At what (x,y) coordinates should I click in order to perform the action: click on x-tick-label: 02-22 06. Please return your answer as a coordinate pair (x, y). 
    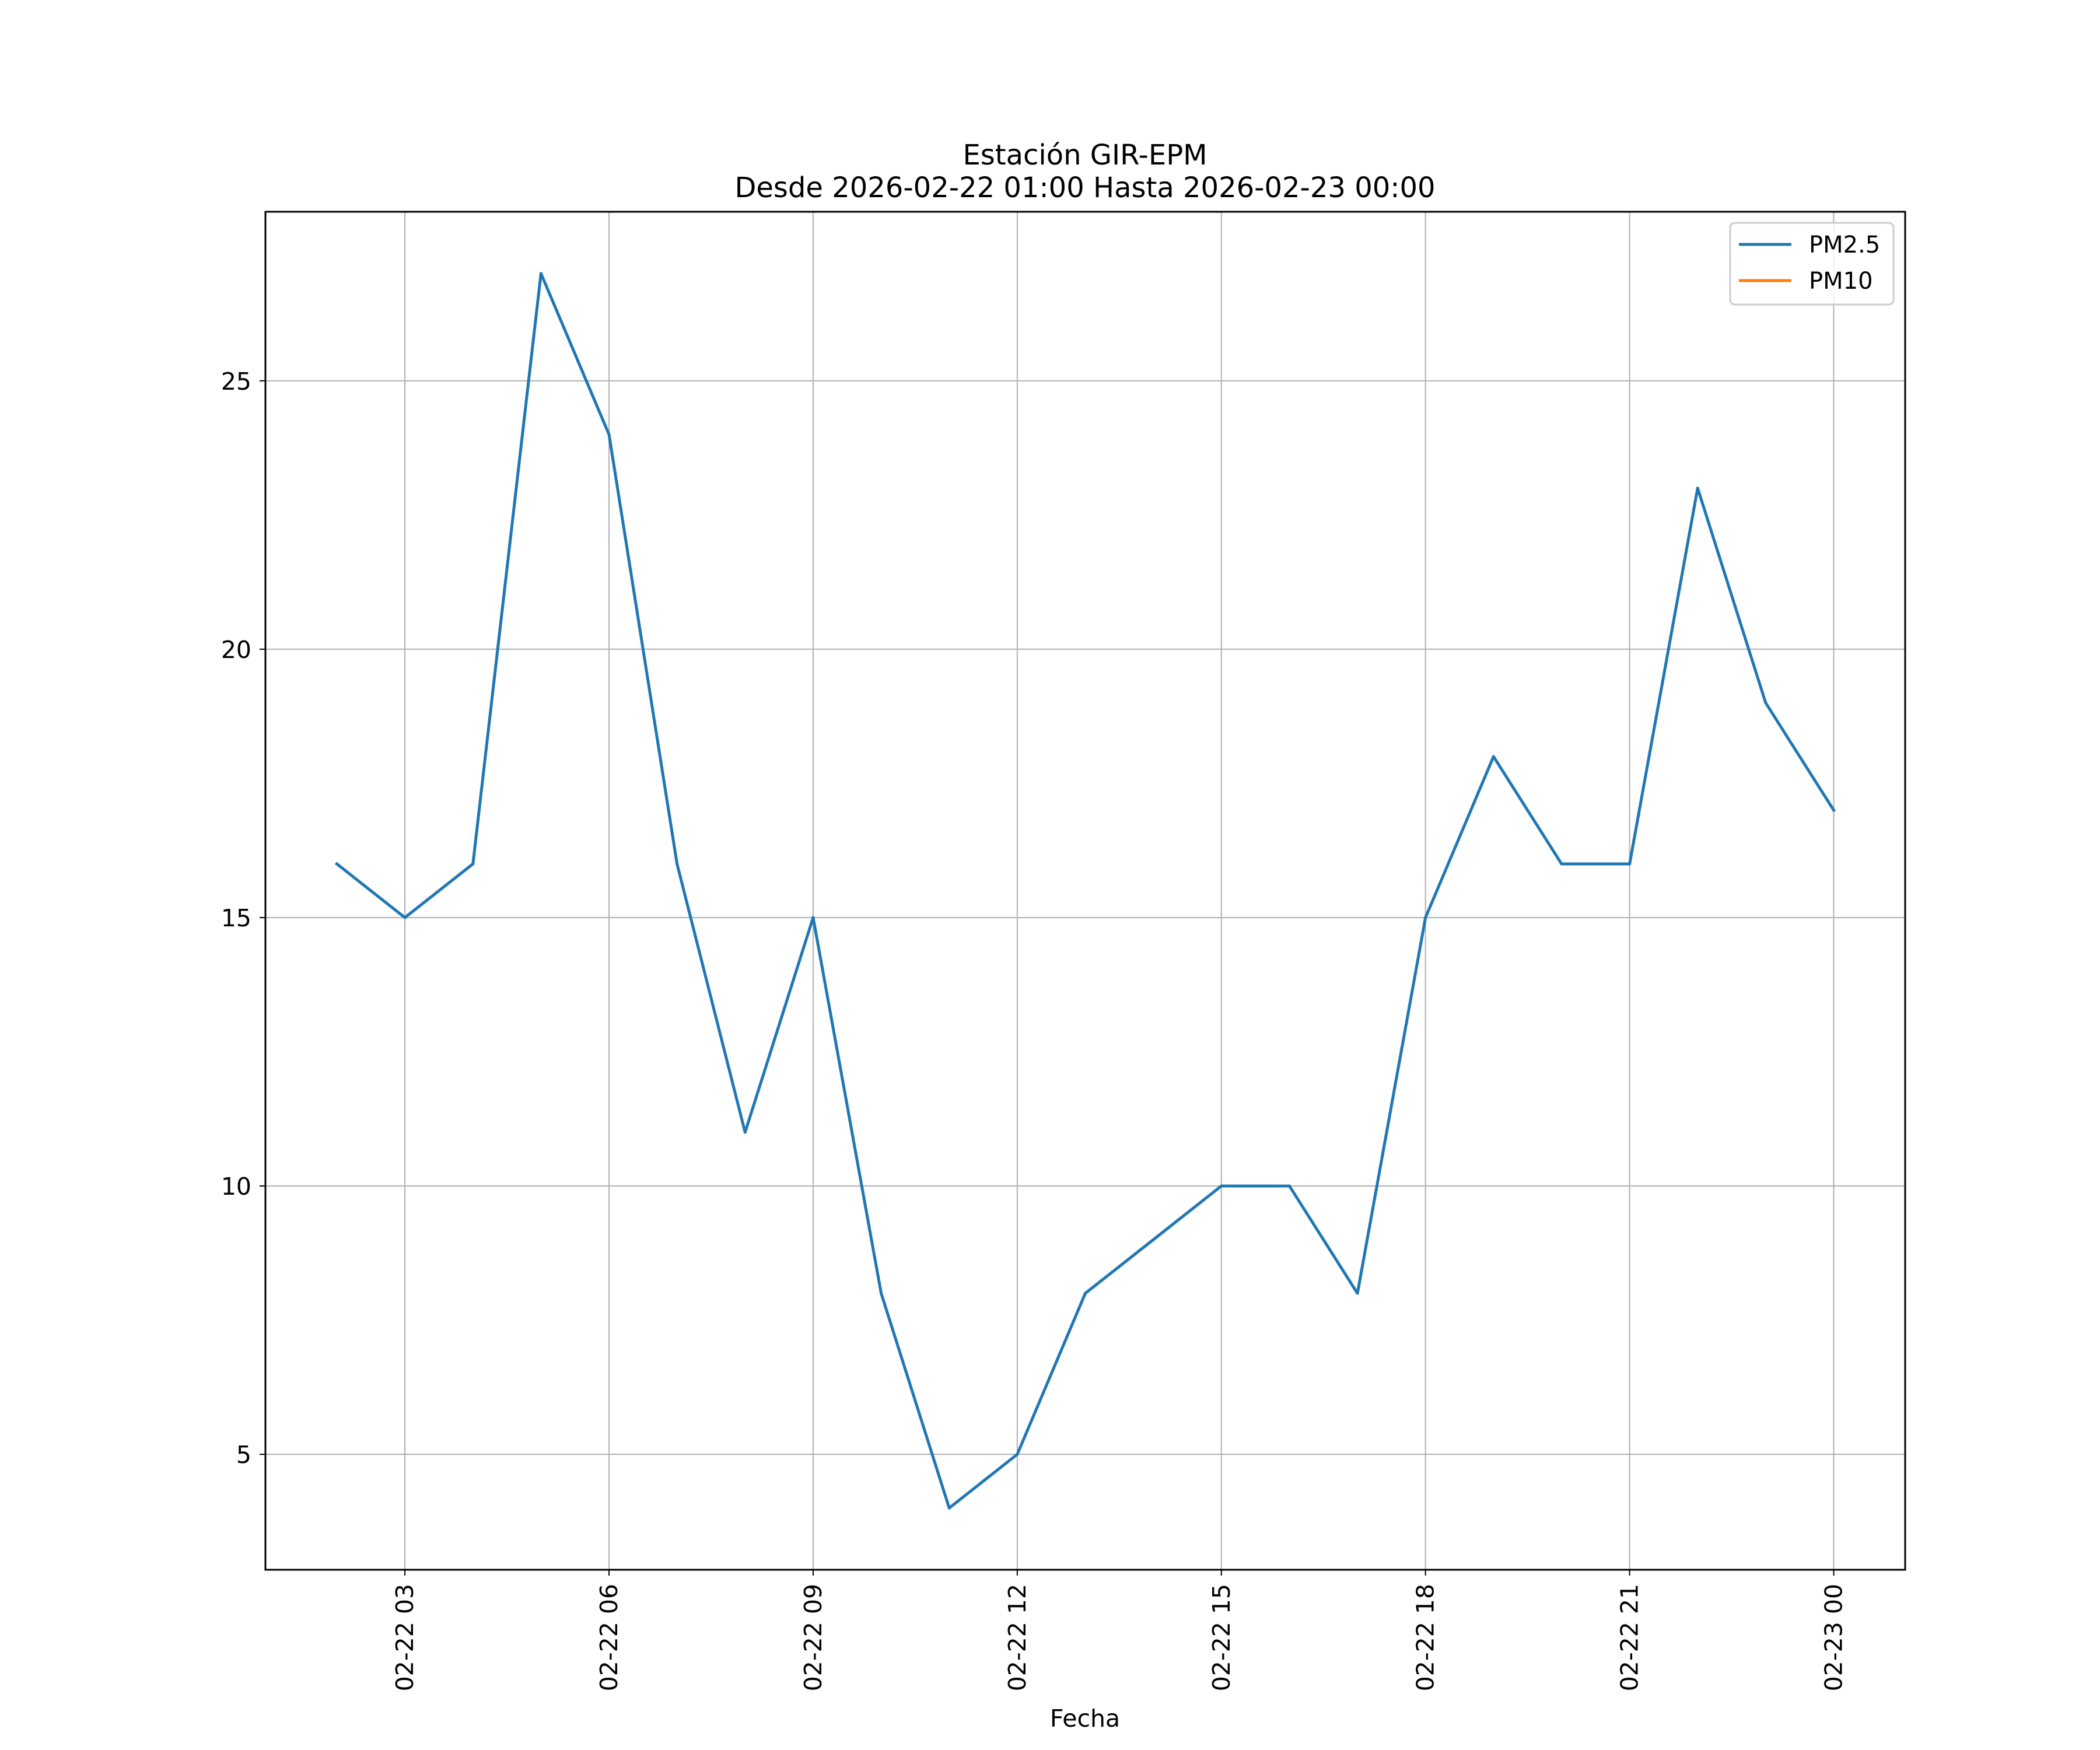
    Looking at the image, I should click on (609, 1637).